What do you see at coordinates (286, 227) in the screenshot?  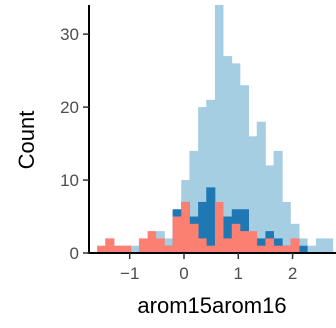 I see `histogram-bar-s0-b22` at bounding box center [286, 227].